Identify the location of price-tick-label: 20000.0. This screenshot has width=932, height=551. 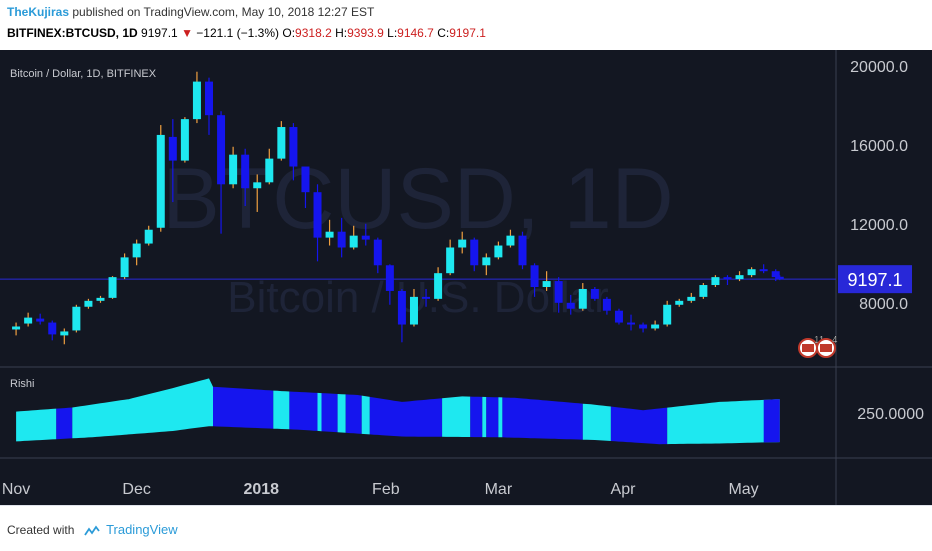
(879, 67).